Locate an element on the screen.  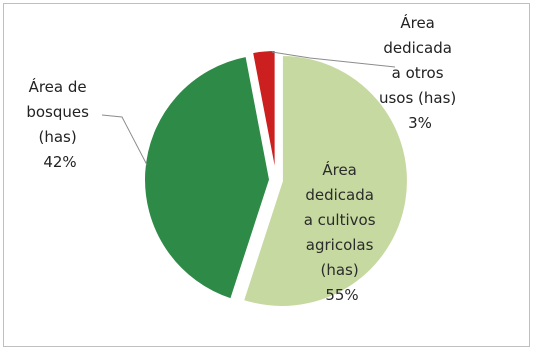
slice-label-bosques-line: Área de is located at coordinates (58, 86).